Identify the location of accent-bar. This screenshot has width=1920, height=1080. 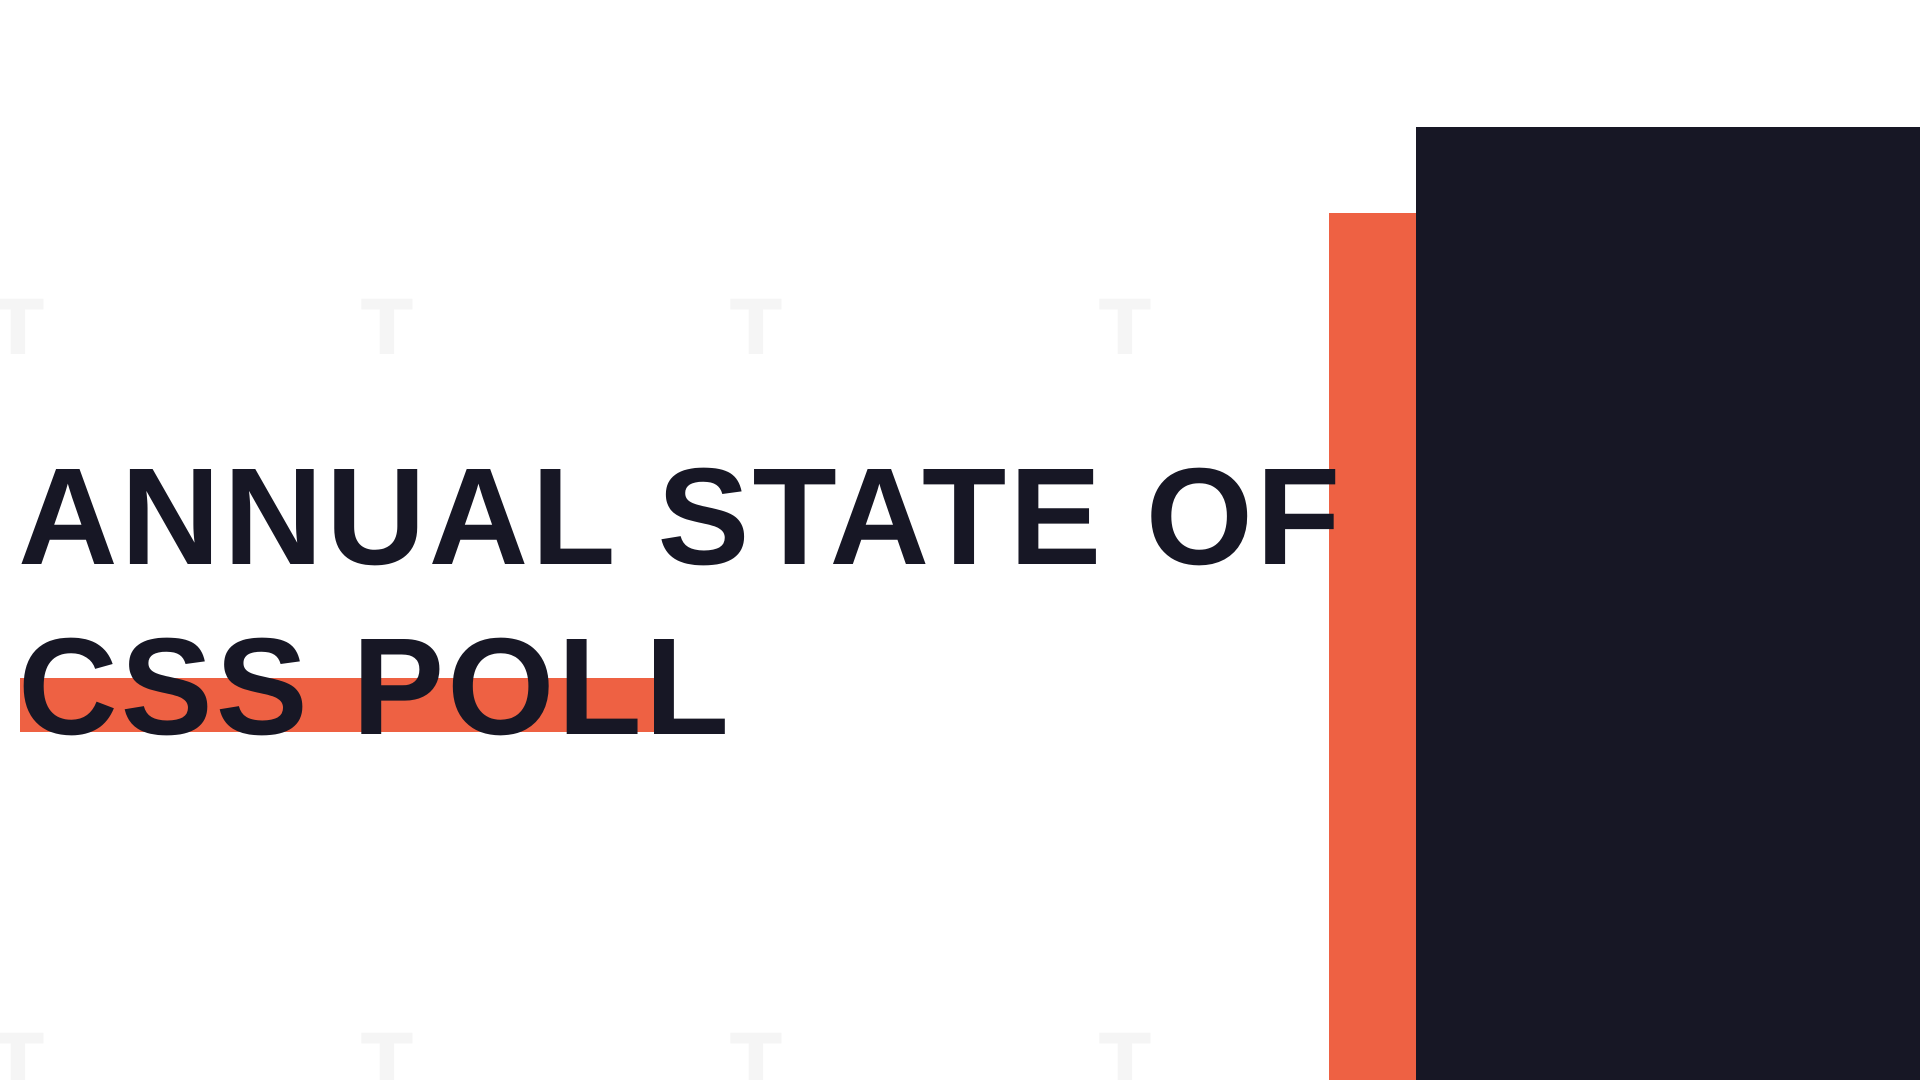
(1373, 646).